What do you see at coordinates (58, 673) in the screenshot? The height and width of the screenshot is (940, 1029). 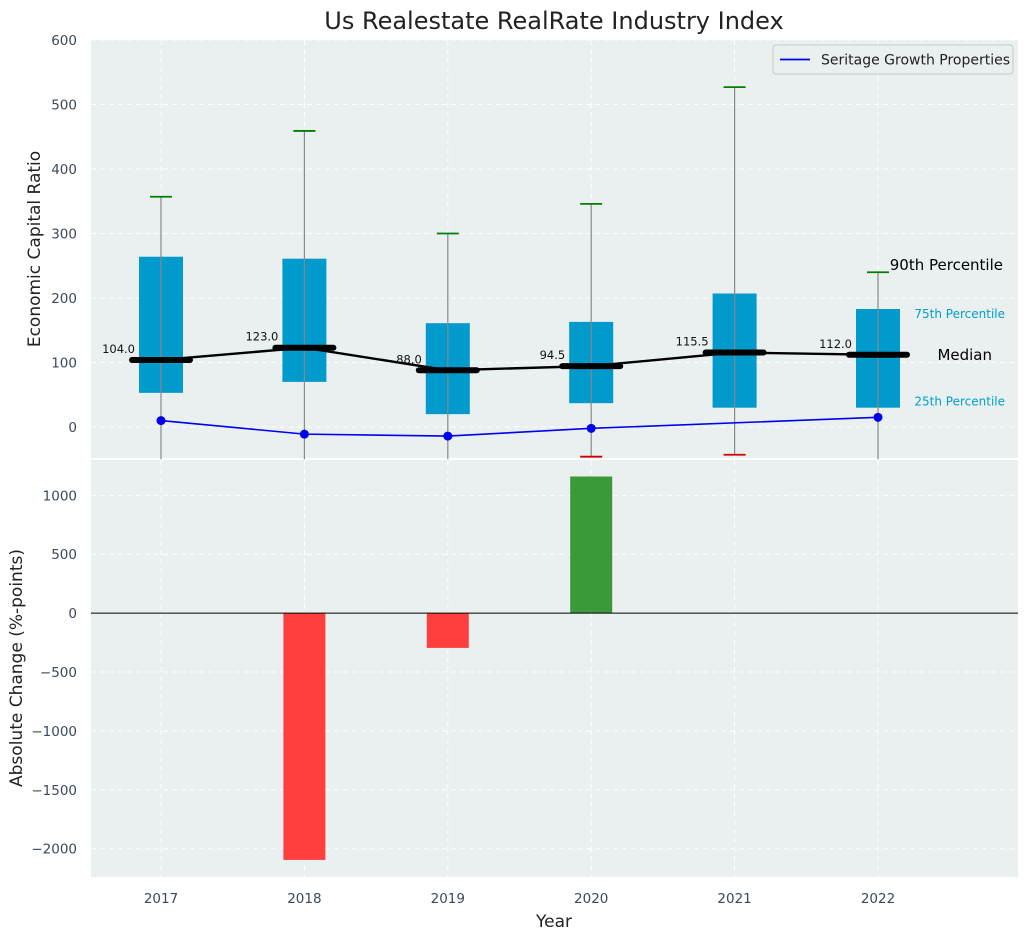 I see `bottom-y-tick-label: −500` at bounding box center [58, 673].